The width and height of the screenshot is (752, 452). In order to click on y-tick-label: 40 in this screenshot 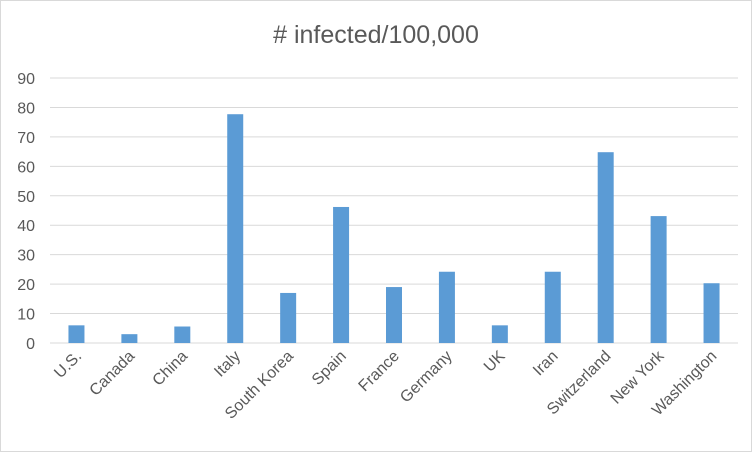, I will do `click(26, 226)`.